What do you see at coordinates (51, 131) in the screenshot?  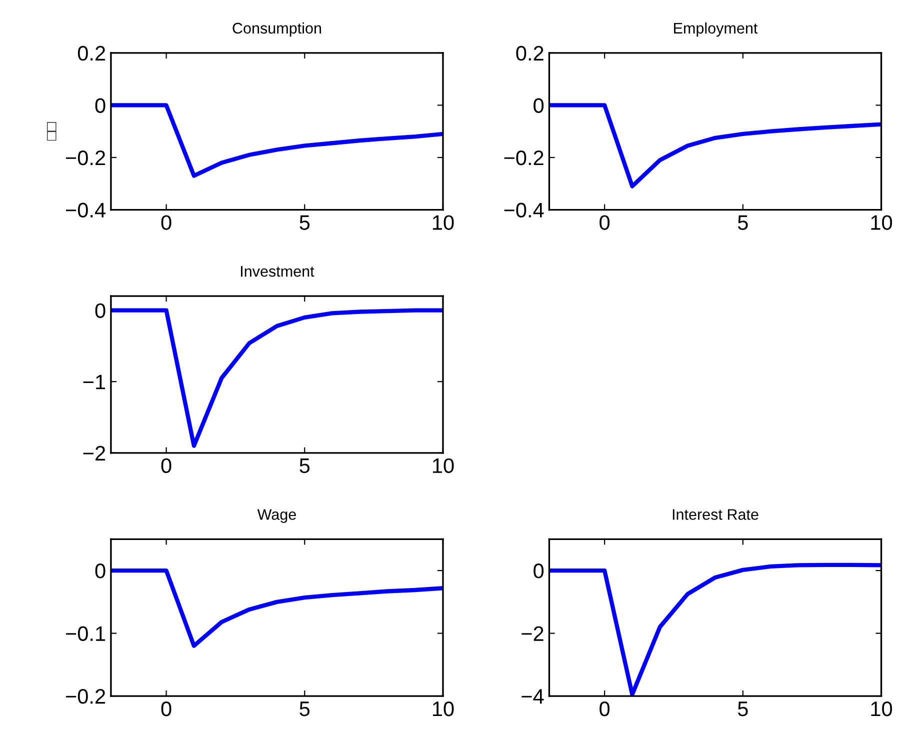 I see `y-axis-title: □□` at bounding box center [51, 131].